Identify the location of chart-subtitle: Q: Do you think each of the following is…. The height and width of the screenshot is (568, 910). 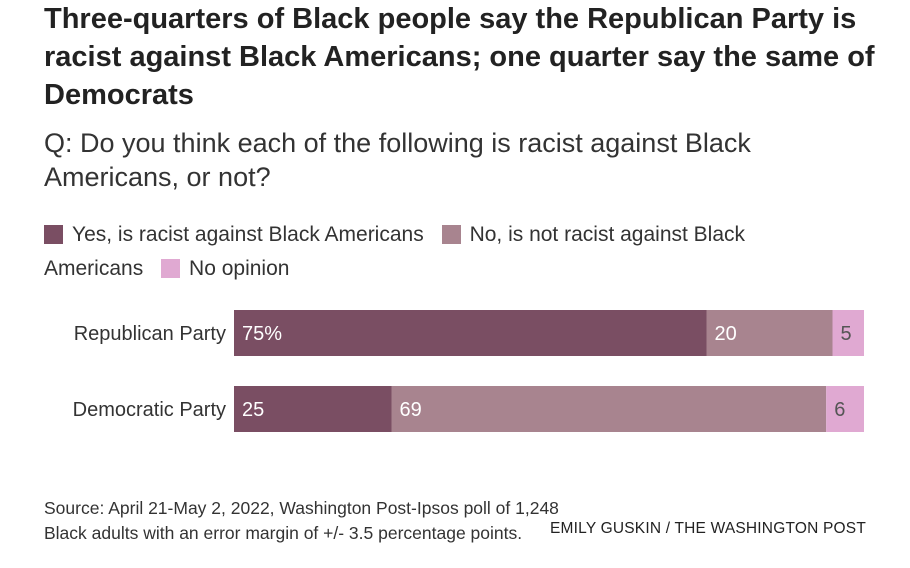
(397, 160).